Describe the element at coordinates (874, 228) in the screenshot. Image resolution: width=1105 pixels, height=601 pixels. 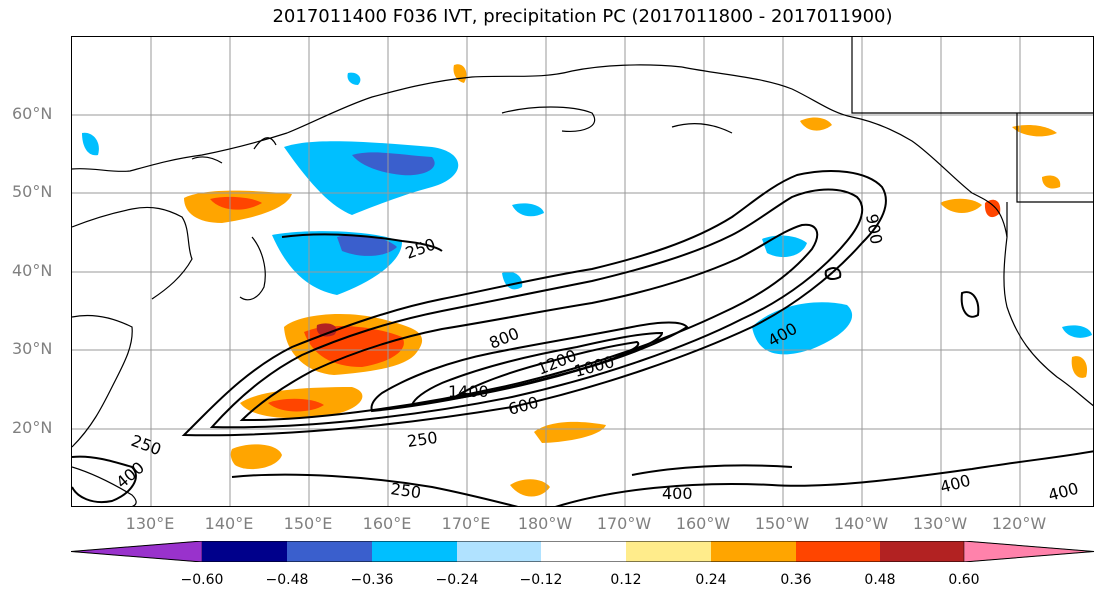
I see `contour-label: 900` at that location.